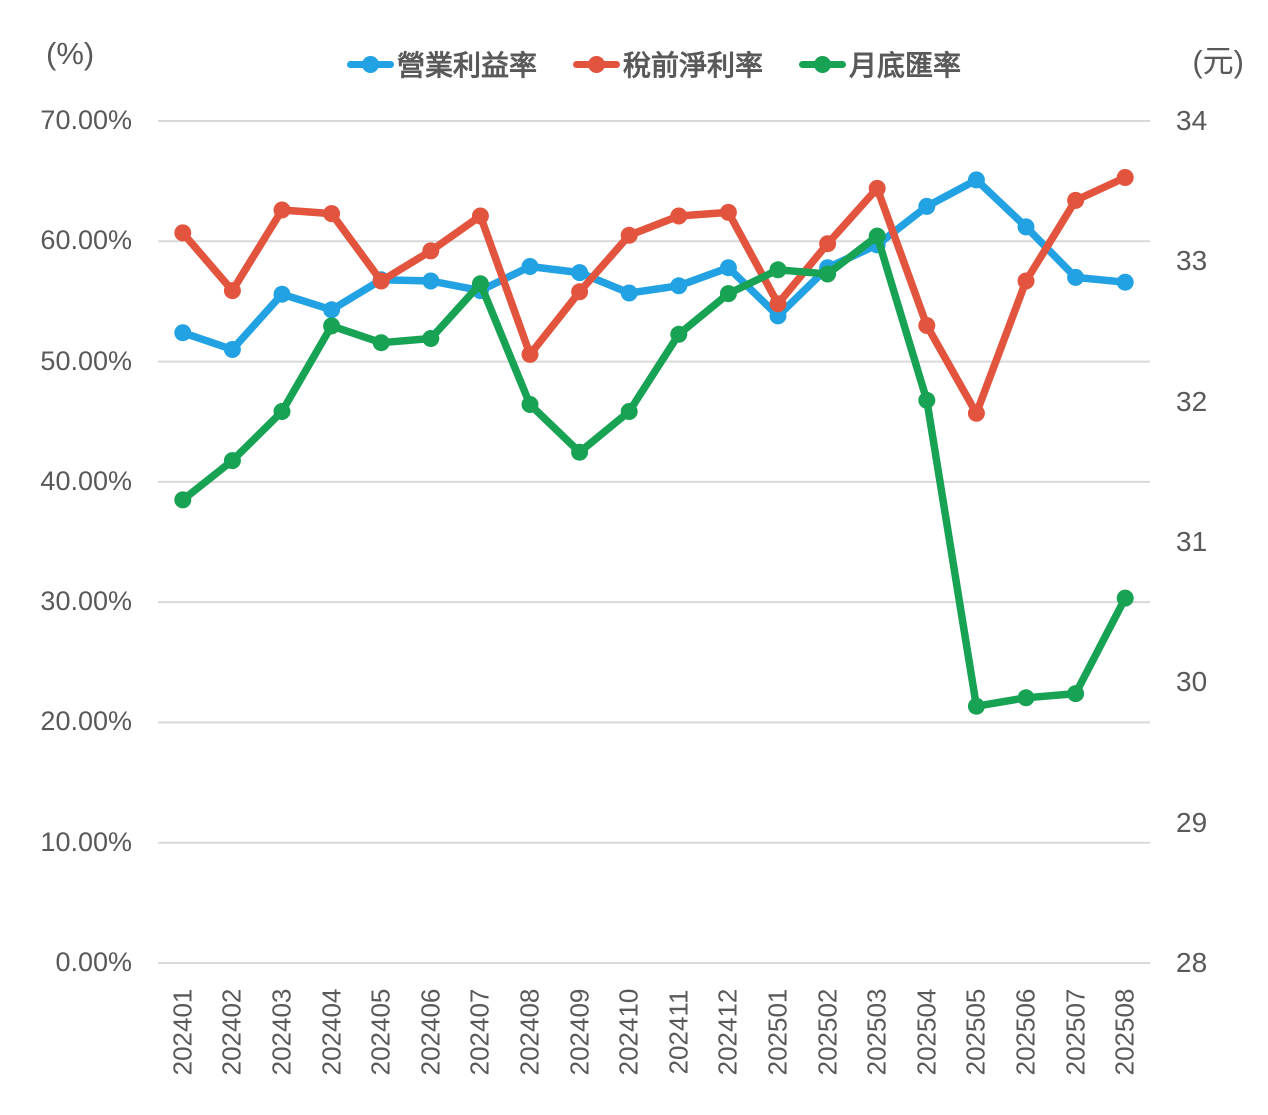  What do you see at coordinates (1075, 1032) in the screenshot?
I see `x-axis-tick-202507: 202507` at bounding box center [1075, 1032].